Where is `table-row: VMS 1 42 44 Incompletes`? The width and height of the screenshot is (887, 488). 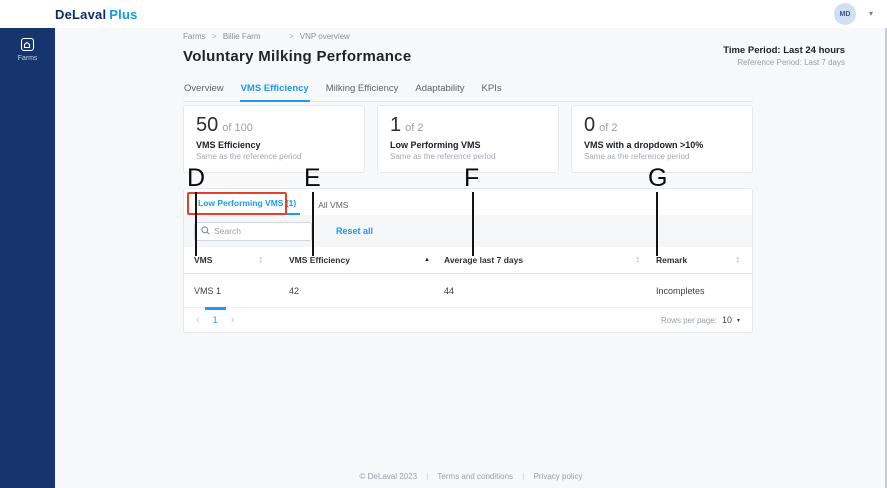 table-row: VMS 1 42 44 Incompletes is located at coordinates (468, 291).